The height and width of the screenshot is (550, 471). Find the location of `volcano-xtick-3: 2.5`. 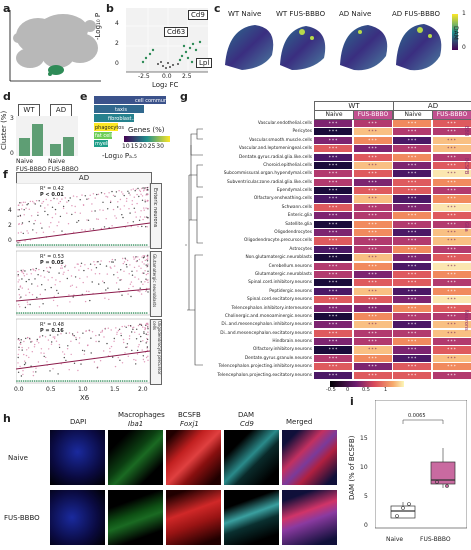

volcano-xtick-3: 2.5 is located at coordinates (187, 76).